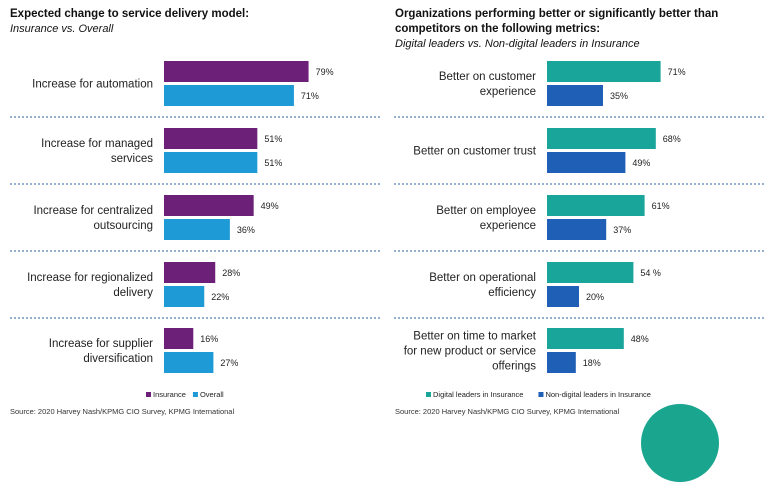  What do you see at coordinates (661, 206) in the screenshot?
I see `value-label: 61%` at bounding box center [661, 206].